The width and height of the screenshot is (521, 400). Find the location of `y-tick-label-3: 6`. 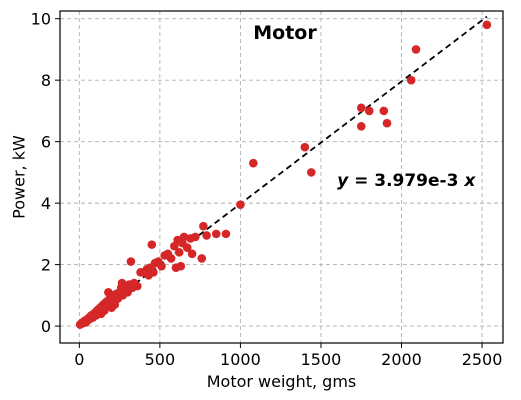

y-tick-label-3: 6 is located at coordinates (46, 142).